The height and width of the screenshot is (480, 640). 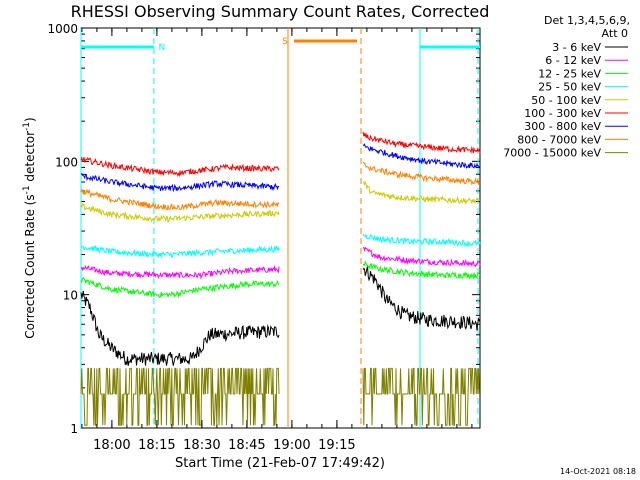 I want to click on y-tick-label: 10, so click(x=70, y=296).